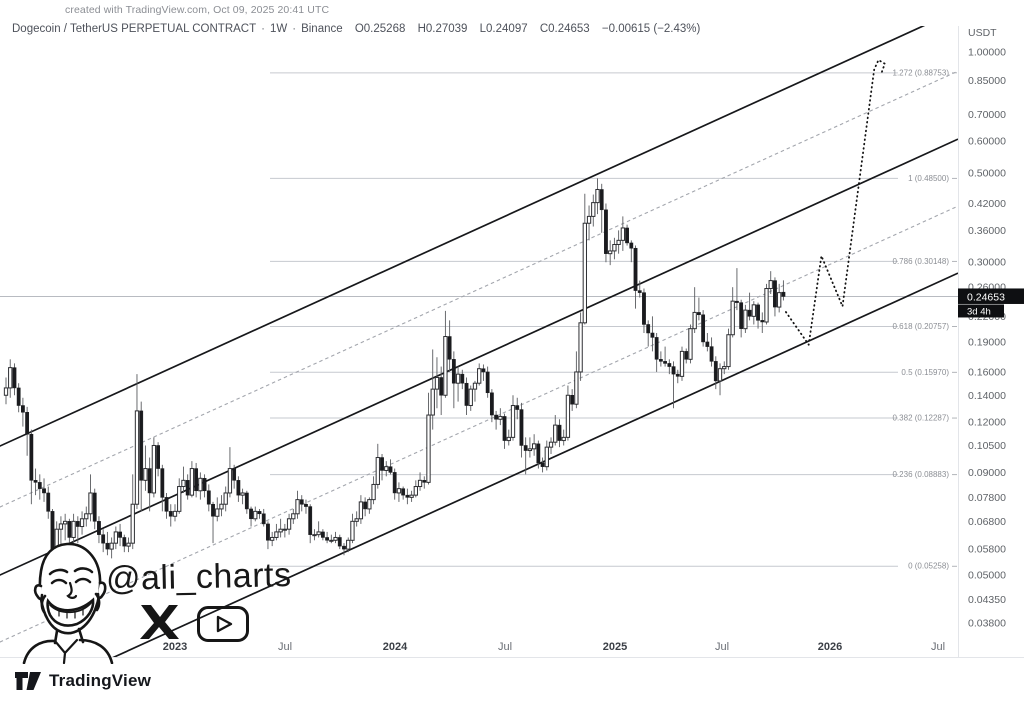  I want to click on svg-text: 0.42000, so click(987, 204).